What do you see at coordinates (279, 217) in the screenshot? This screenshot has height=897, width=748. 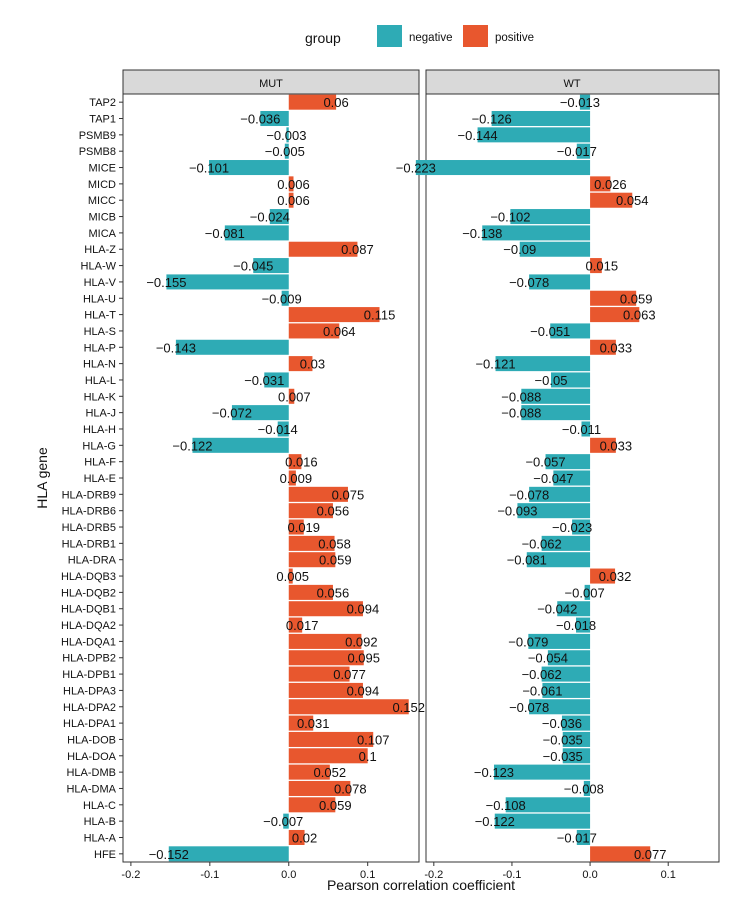 I see `bar-mut-micb` at bounding box center [279, 217].